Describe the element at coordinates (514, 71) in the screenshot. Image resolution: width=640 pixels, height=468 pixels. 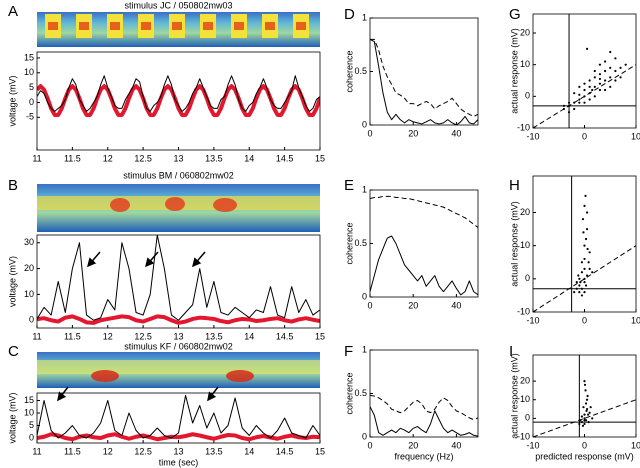
I see `y-axis-label: actual response (mV)` at that location.